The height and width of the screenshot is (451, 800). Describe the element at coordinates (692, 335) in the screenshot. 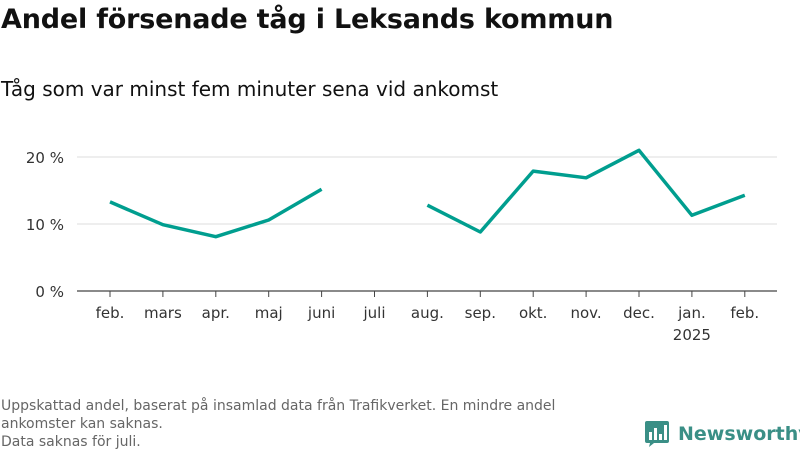

I see `x-year-label: 2025` at that location.